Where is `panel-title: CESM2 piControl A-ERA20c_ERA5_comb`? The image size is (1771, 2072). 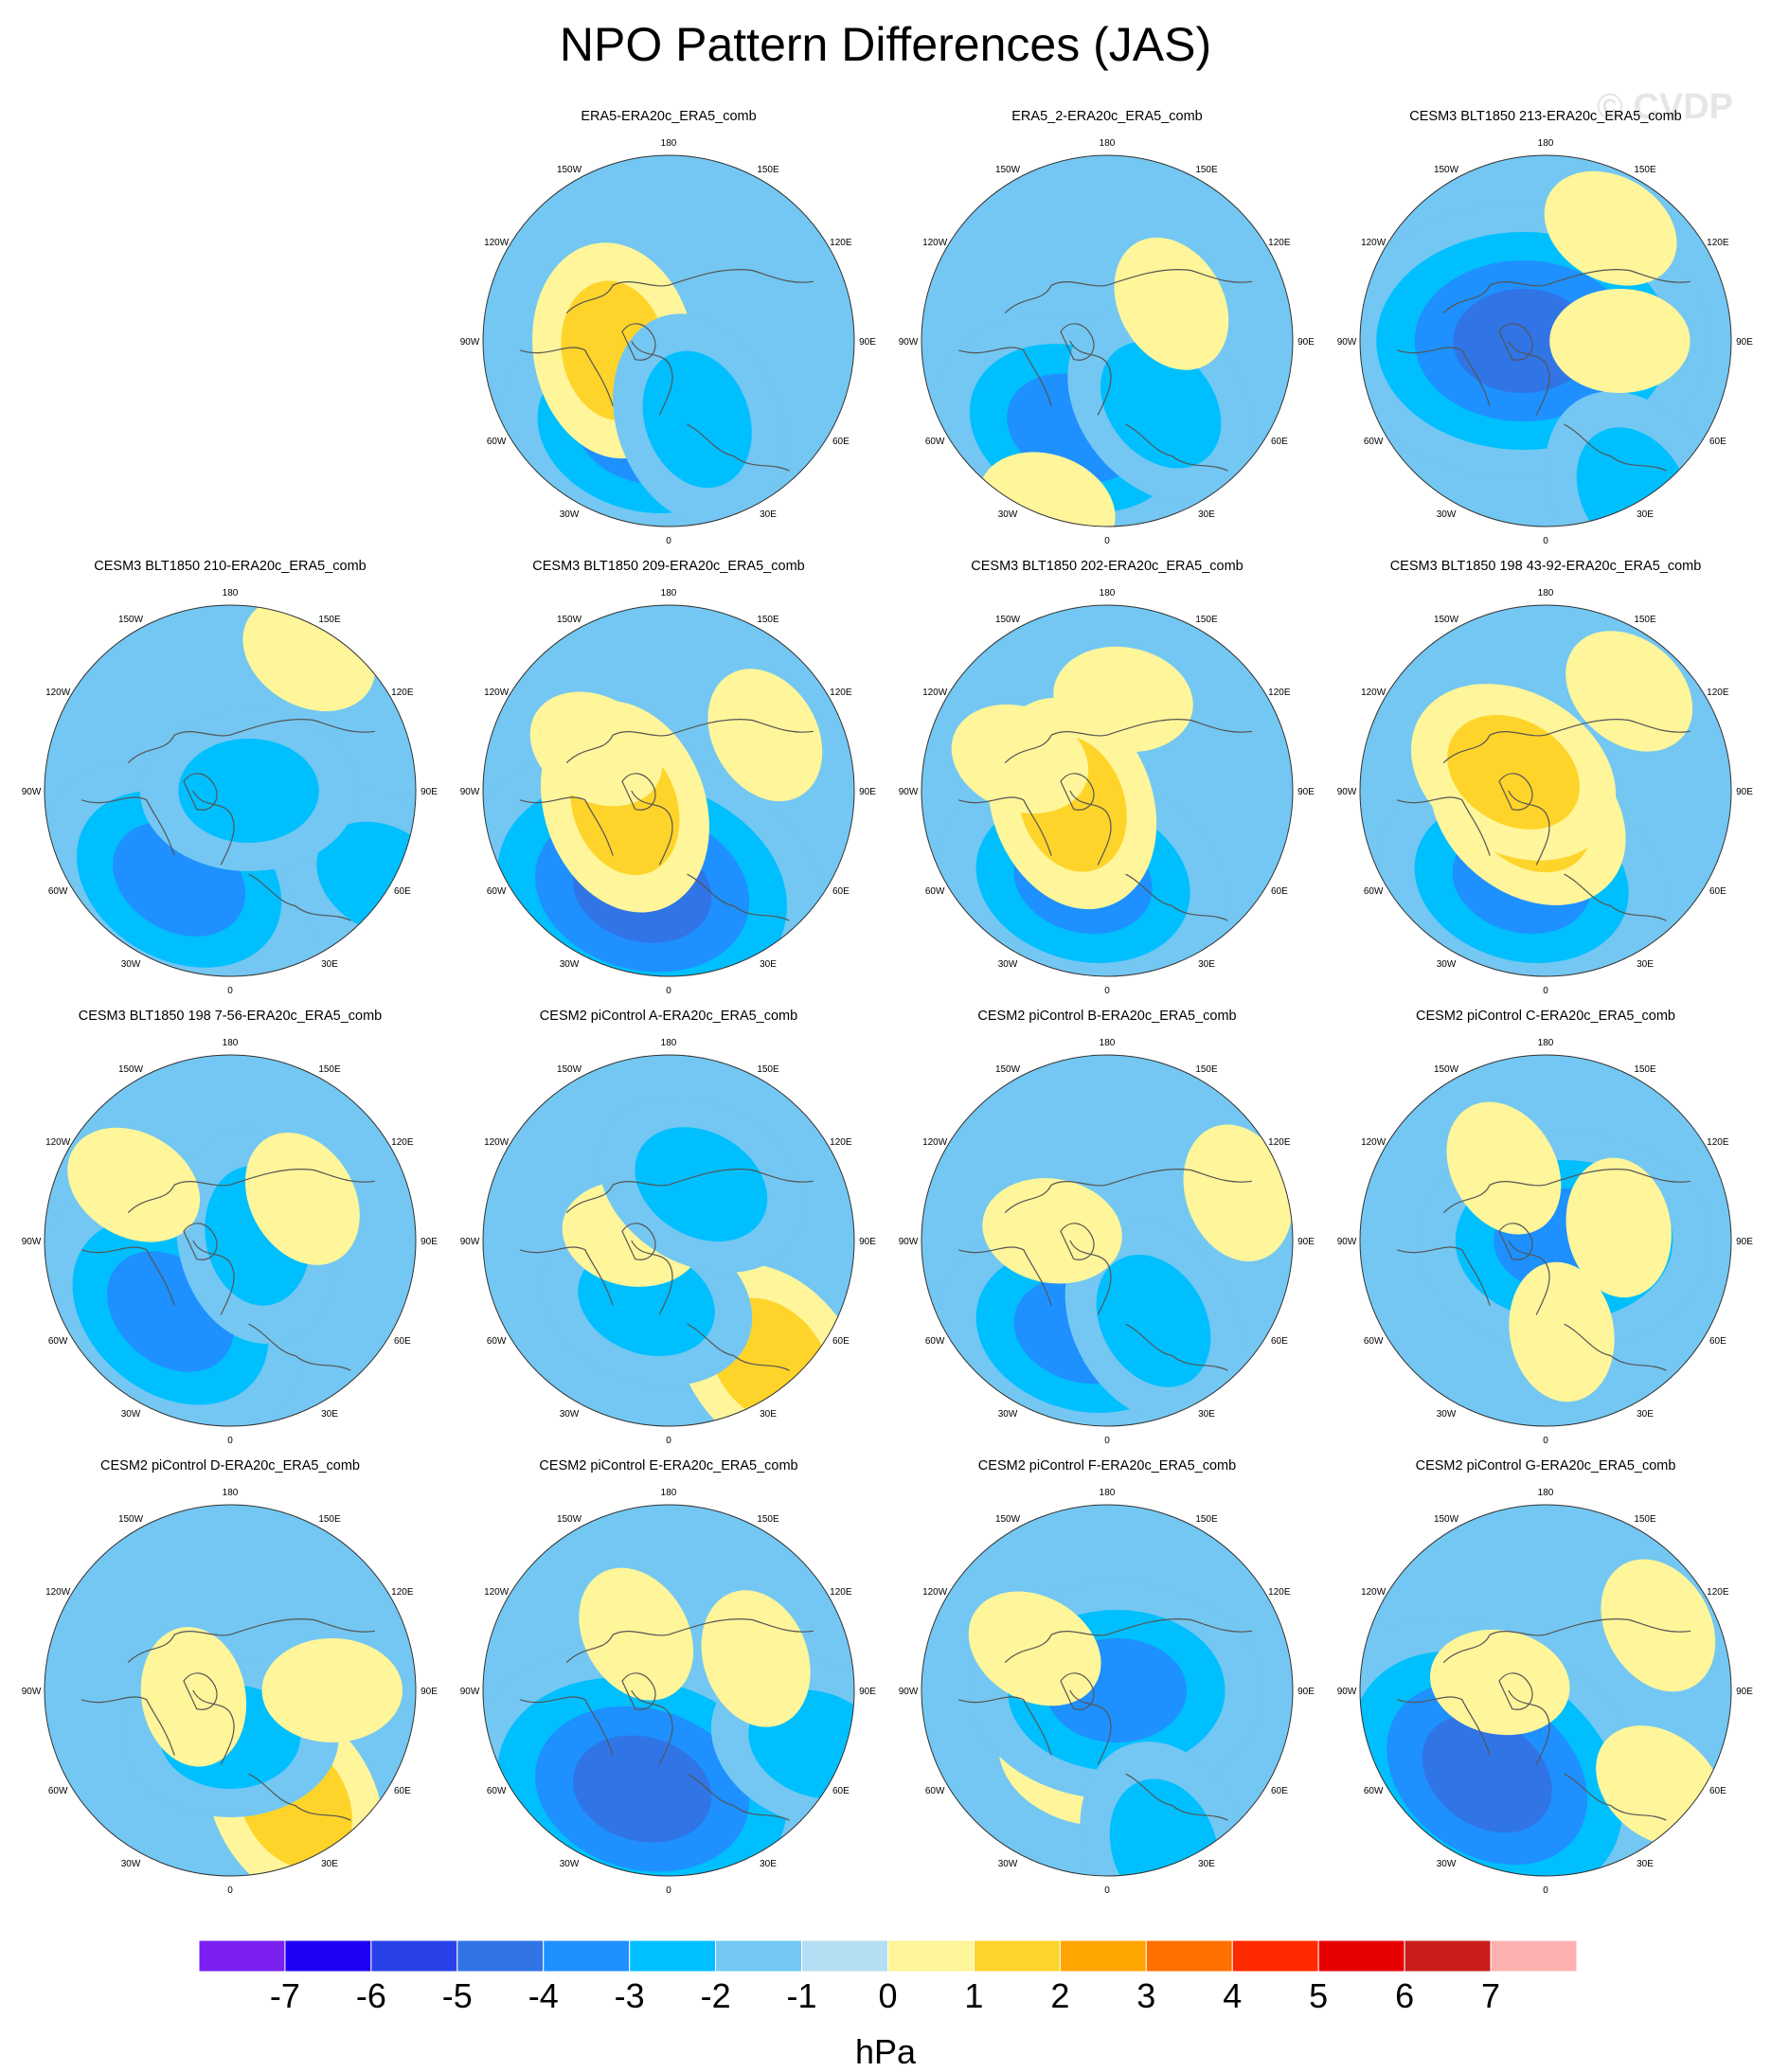
panel-title: CESM2 piControl A-ERA20c_ERA5_comb is located at coordinates (668, 1016).